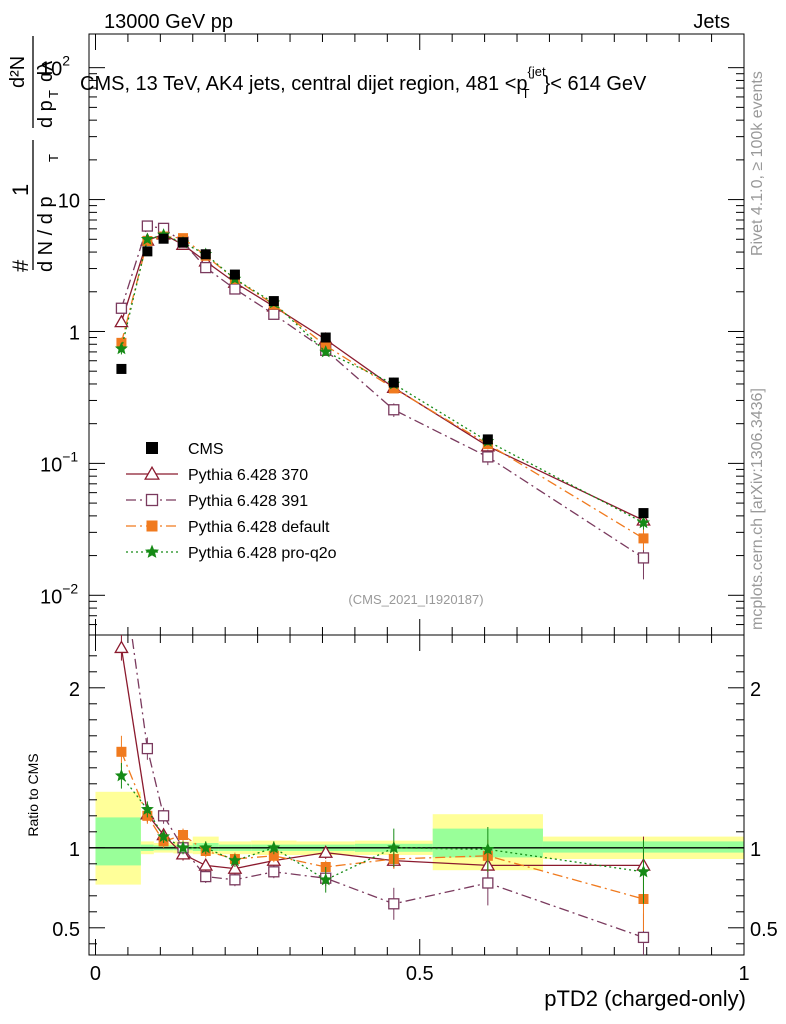  I want to click on x-tick-label: 0.5, so click(420, 974).